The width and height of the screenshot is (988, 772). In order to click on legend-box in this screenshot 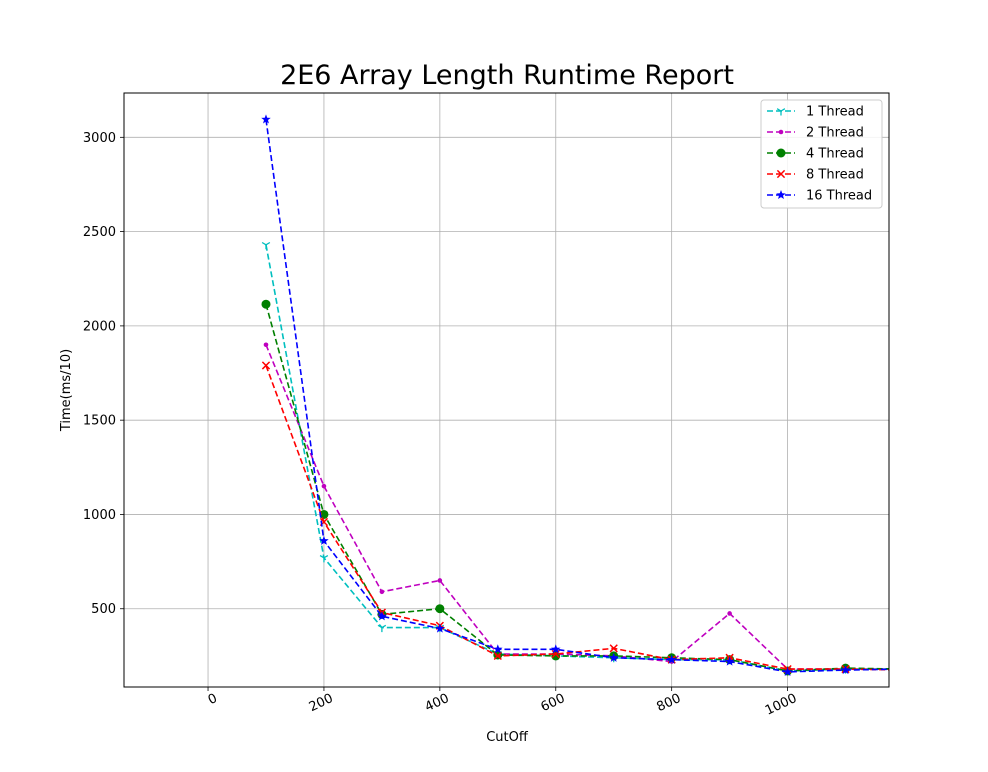, I will do `click(821, 154)`.